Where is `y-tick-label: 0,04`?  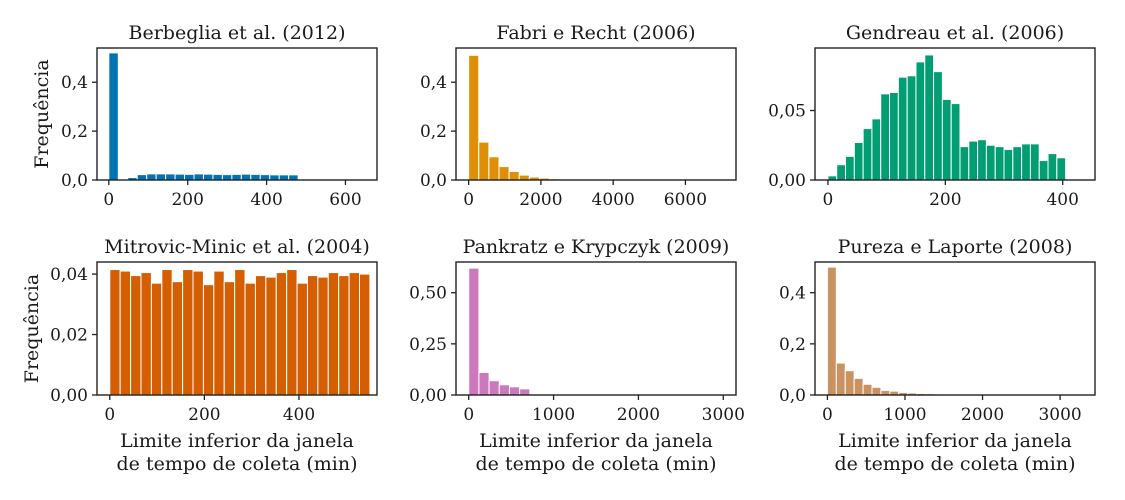 y-tick-label: 0,04 is located at coordinates (69, 275).